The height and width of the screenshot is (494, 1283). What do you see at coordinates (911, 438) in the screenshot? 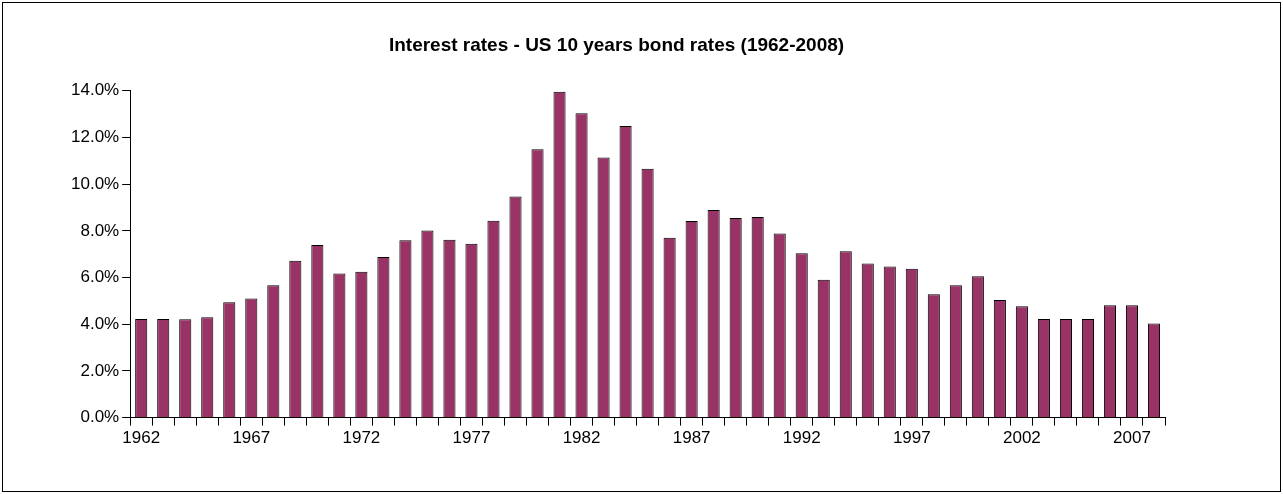
I see `x-tick-label: 1997` at bounding box center [911, 438].